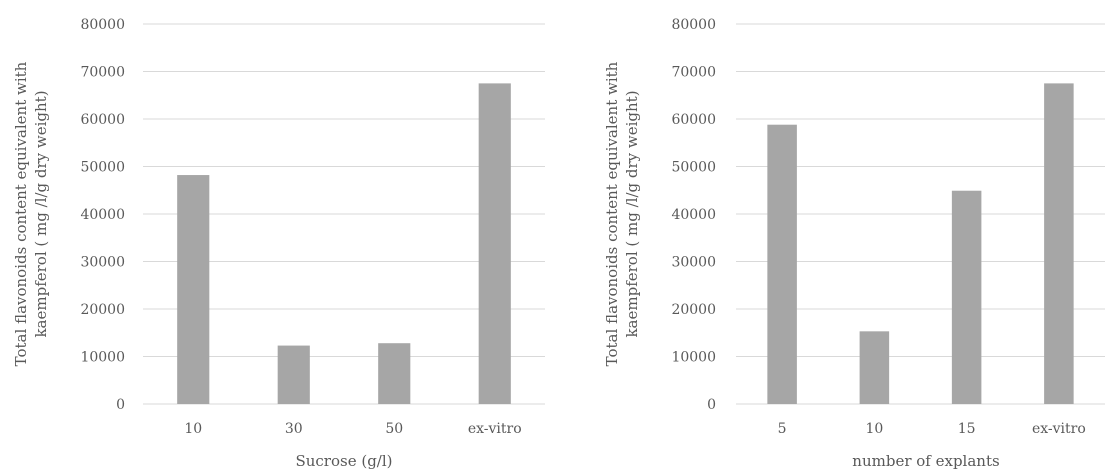 This screenshot has width=1105, height=475. What do you see at coordinates (294, 429) in the screenshot?
I see `x-category-label: 30` at bounding box center [294, 429].